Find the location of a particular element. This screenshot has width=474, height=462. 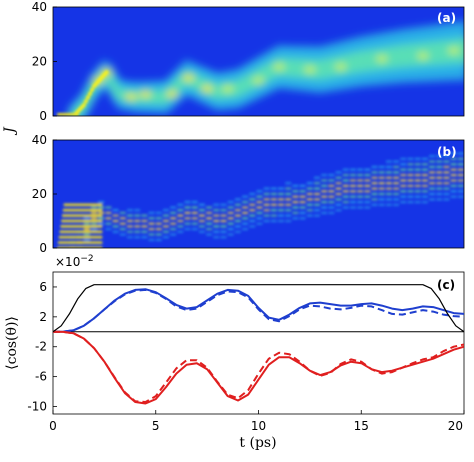

heatmap-a-core is located at coordinates (83, 93).